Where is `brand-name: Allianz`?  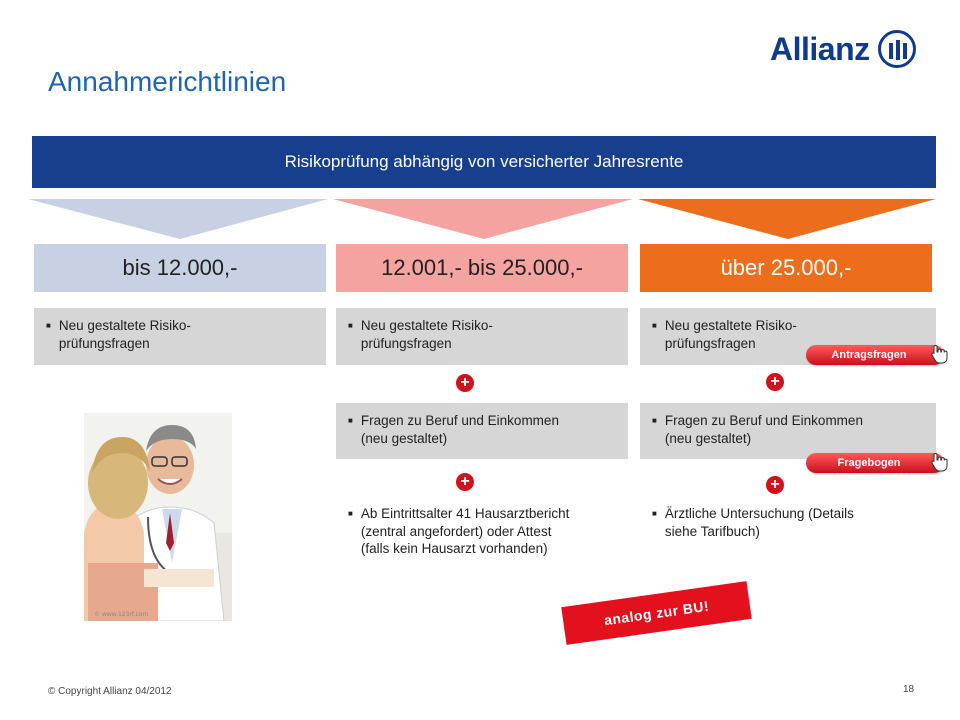
brand-name: Allianz is located at coordinates (820, 49).